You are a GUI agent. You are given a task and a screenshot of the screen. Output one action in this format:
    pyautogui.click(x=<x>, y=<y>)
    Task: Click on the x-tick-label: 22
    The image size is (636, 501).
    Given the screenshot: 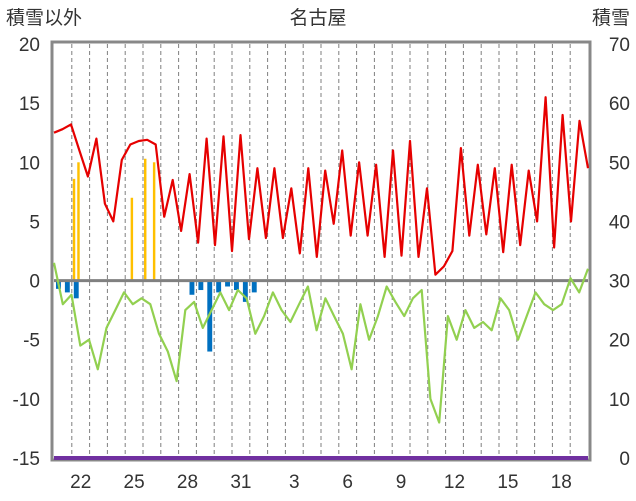 What is the action you would take?
    pyautogui.click(x=80, y=482)
    